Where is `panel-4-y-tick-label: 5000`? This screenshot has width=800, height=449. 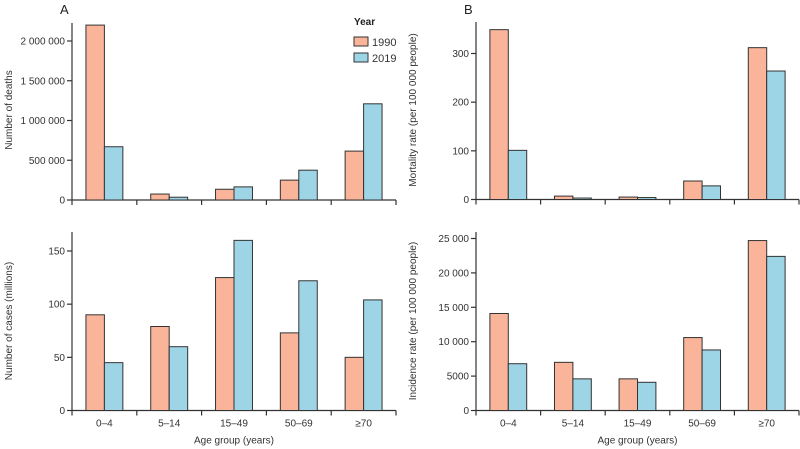 panel-4-y-tick-label: 5000 is located at coordinates (458, 377).